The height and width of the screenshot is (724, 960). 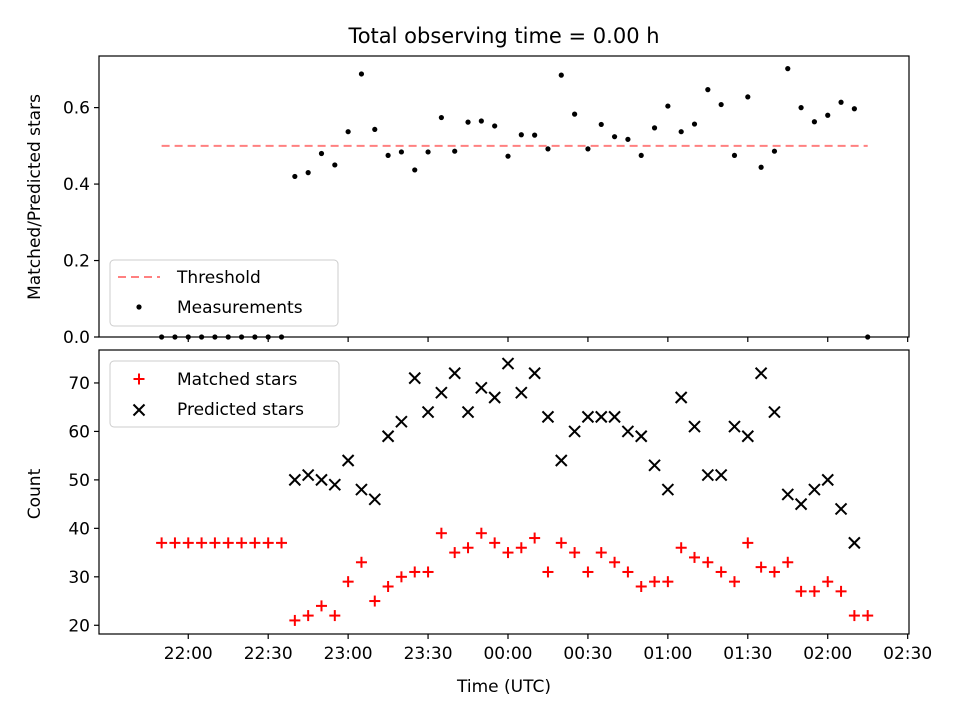 What do you see at coordinates (79, 529) in the screenshot?
I see `bottom-y-tick-label: 40` at bounding box center [79, 529].